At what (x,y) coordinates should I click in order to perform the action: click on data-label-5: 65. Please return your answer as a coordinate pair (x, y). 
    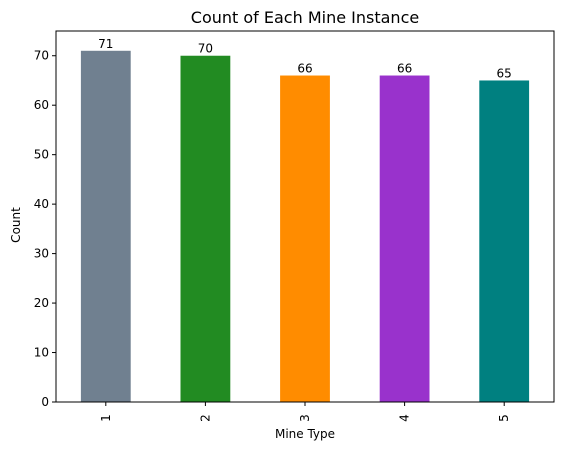
    Looking at the image, I should click on (504, 73).